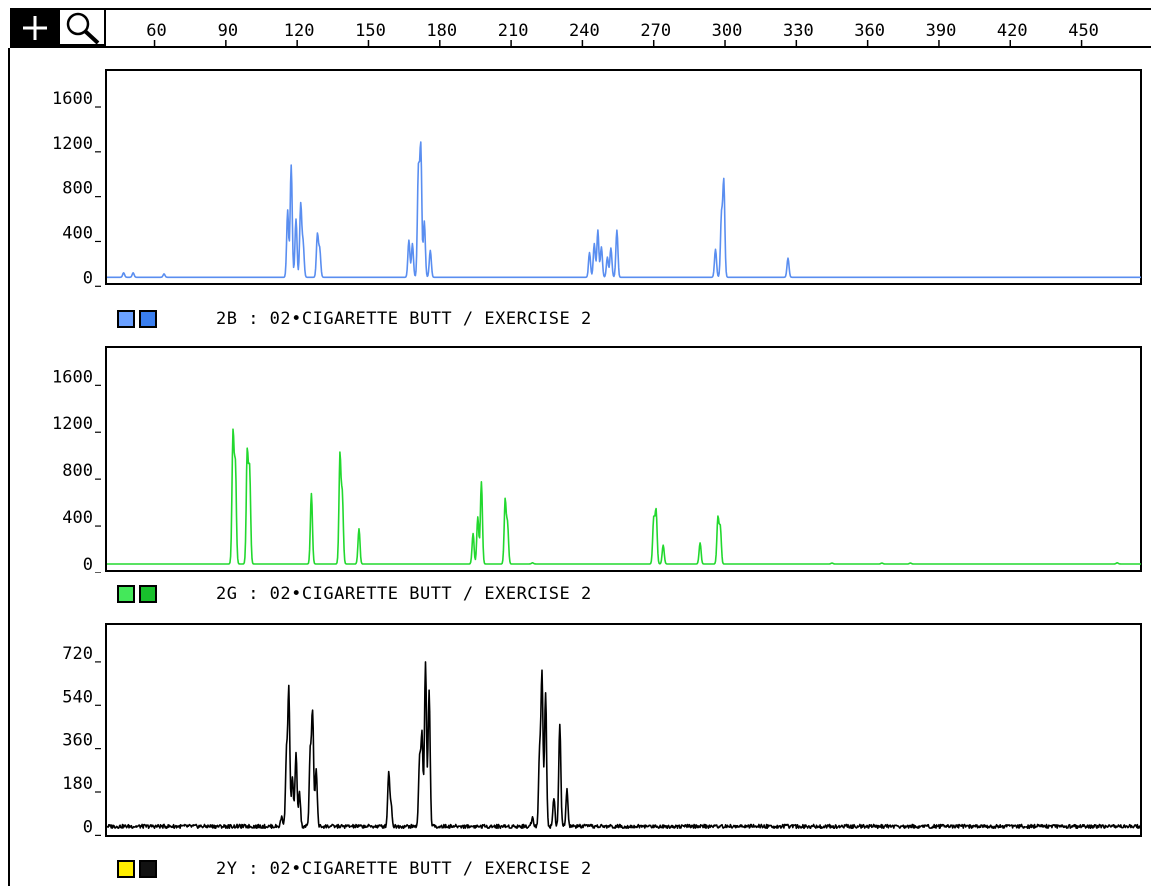 The width and height of the screenshot is (1151, 886). I want to click on ruler-tick-label: 120, so click(299, 31).